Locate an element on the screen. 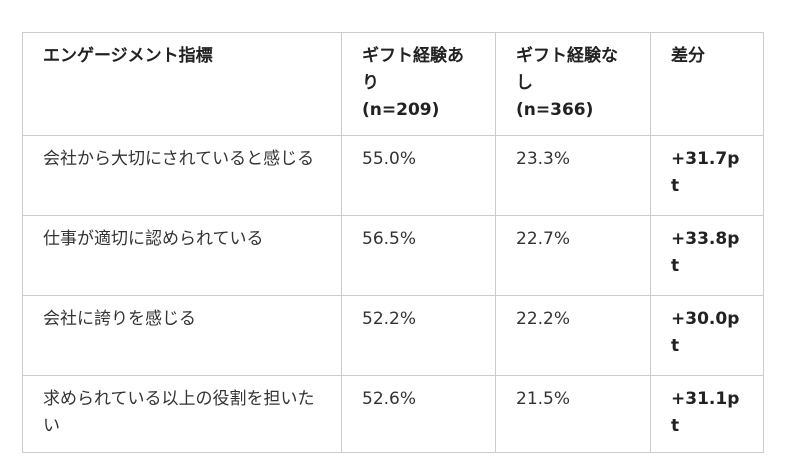 The image size is (800, 456). cell-with-gift: 52.2% is located at coordinates (418, 335).